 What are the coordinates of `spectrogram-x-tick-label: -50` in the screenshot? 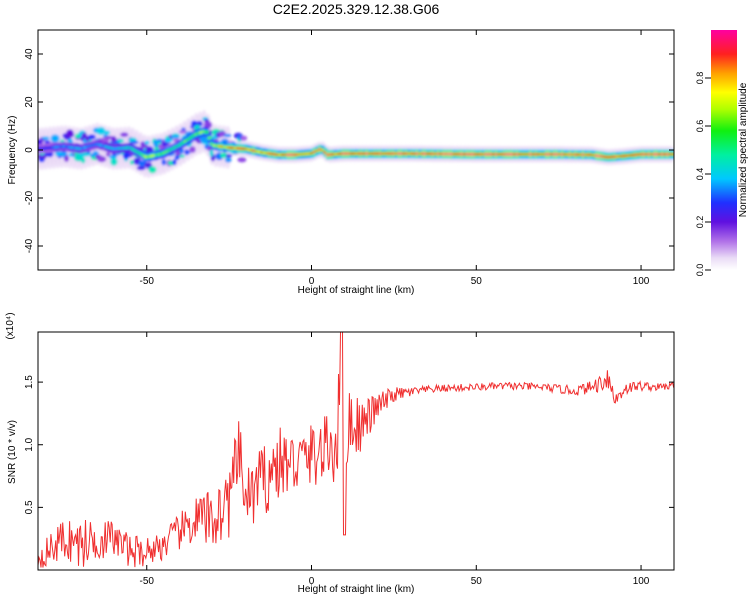 It's located at (147, 281).